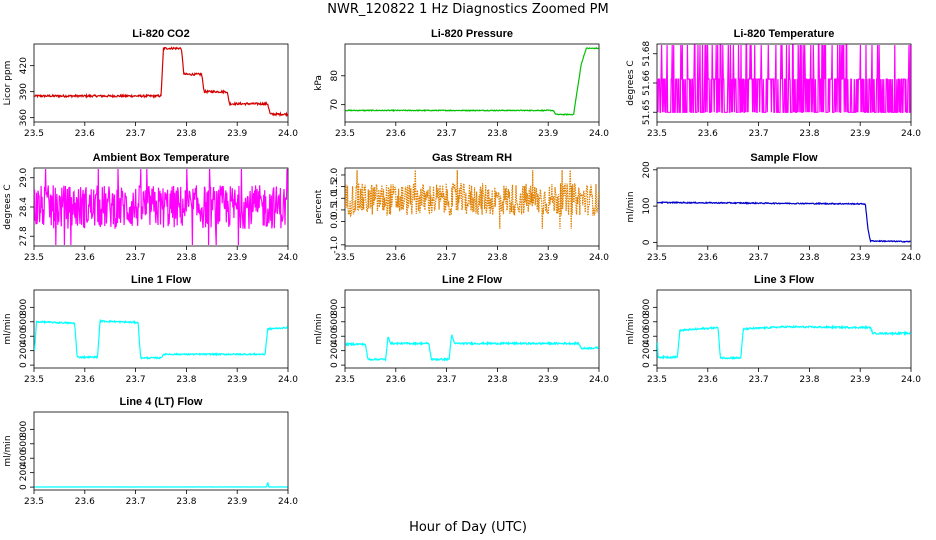 The height and width of the screenshot is (540, 936). I want to click on panel-title-temp820: Li-820 Temperature, so click(784, 34).